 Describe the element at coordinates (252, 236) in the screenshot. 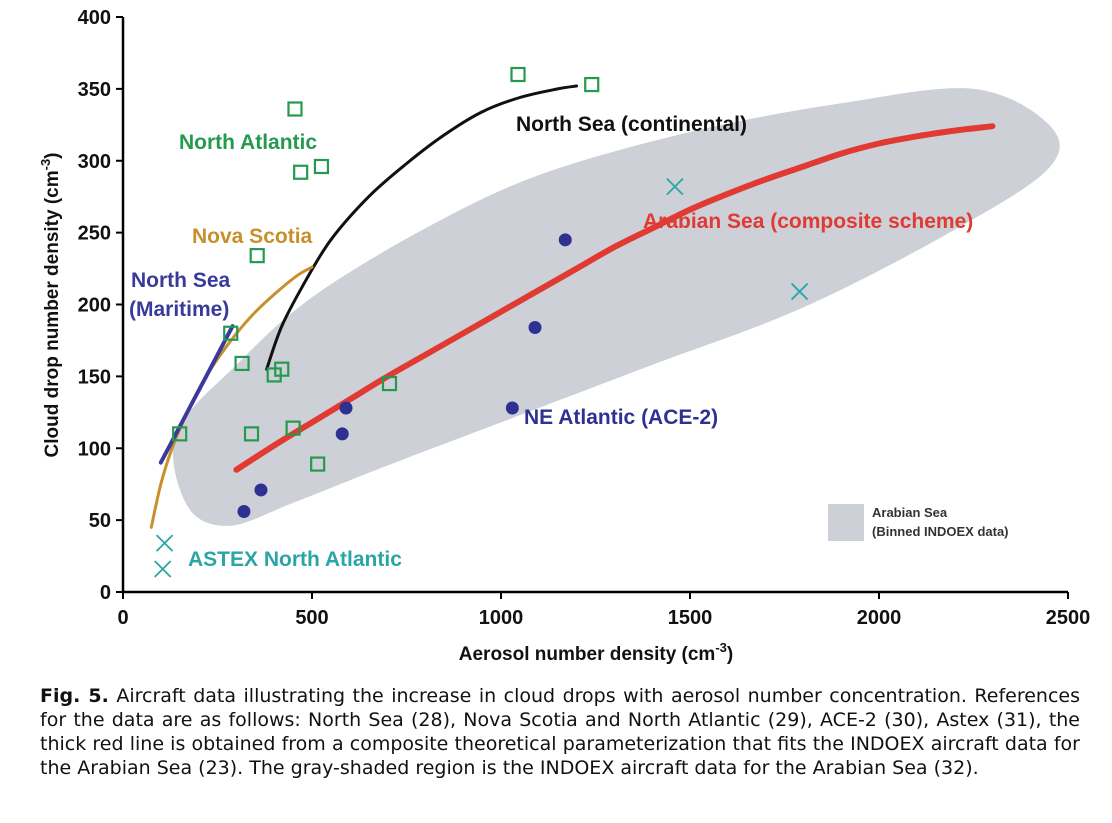

I see `label-nova-scotia: Nova Scotia` at that location.